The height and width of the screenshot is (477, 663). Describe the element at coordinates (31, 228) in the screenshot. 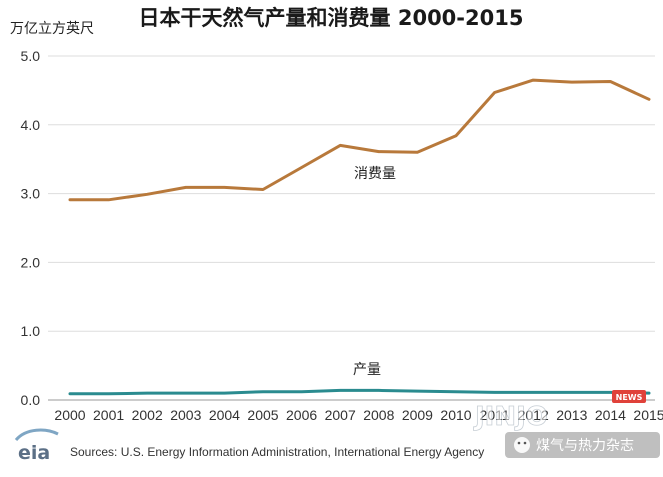

I see `y-axis-ticks: 0.0 1.0 2.0 3.0 4.0 5.0` at that location.